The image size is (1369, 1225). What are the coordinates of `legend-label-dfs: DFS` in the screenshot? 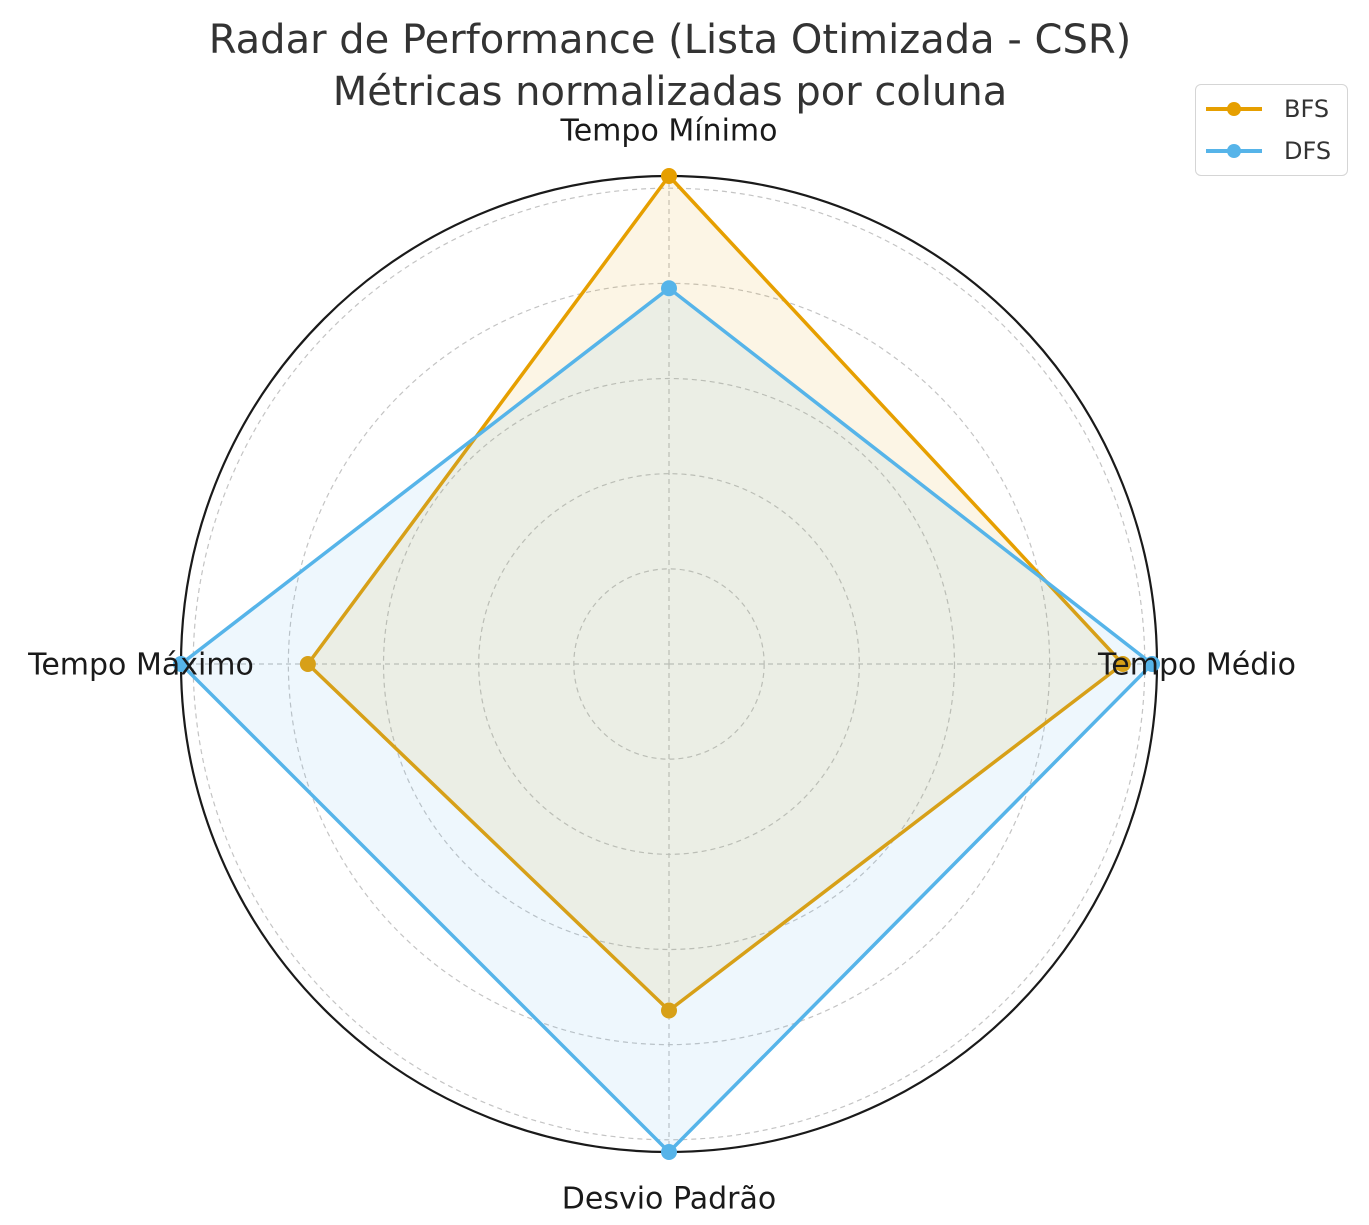 It's located at (1308, 151).